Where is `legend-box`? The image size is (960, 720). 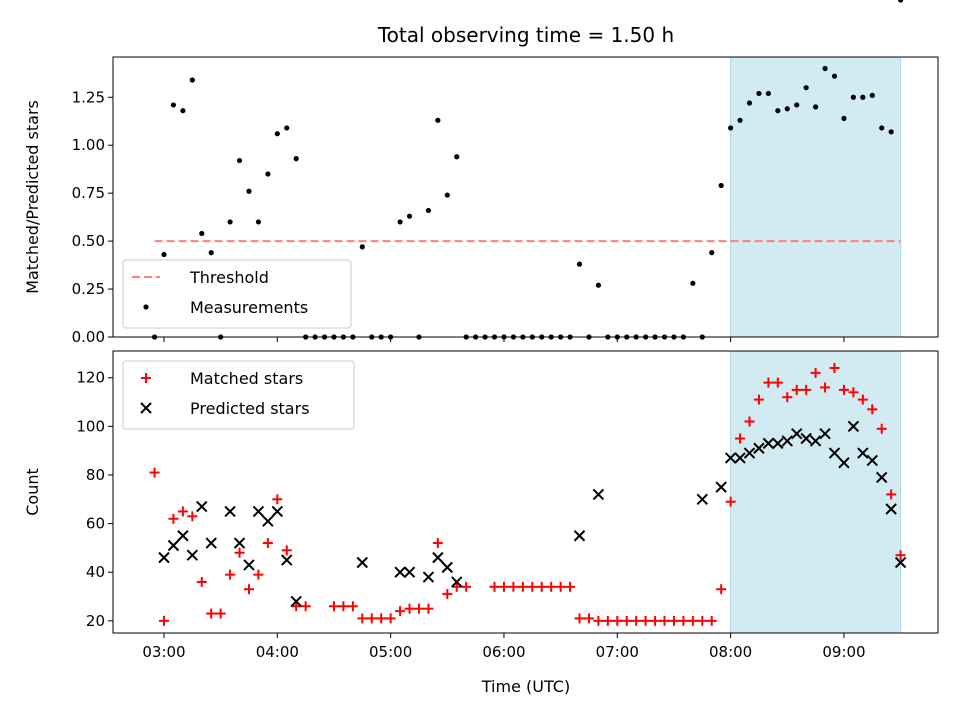 legend-box is located at coordinates (237, 294).